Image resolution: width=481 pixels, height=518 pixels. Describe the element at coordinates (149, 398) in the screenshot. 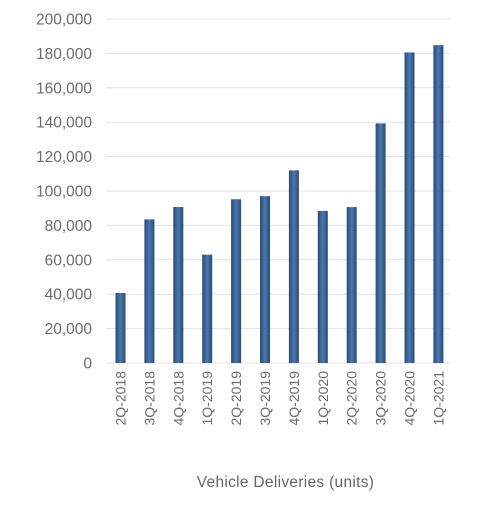

I see `x-tick-label: 3Q-2018` at that location.